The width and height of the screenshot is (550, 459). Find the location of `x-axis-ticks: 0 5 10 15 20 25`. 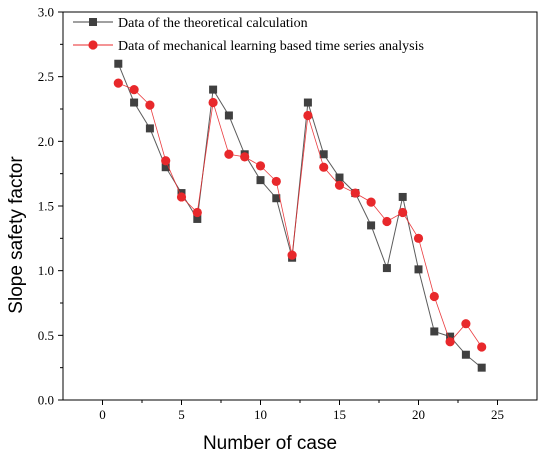

x-axis-ticks: 0 5 10 15 20 25 is located at coordinates (301, 411).